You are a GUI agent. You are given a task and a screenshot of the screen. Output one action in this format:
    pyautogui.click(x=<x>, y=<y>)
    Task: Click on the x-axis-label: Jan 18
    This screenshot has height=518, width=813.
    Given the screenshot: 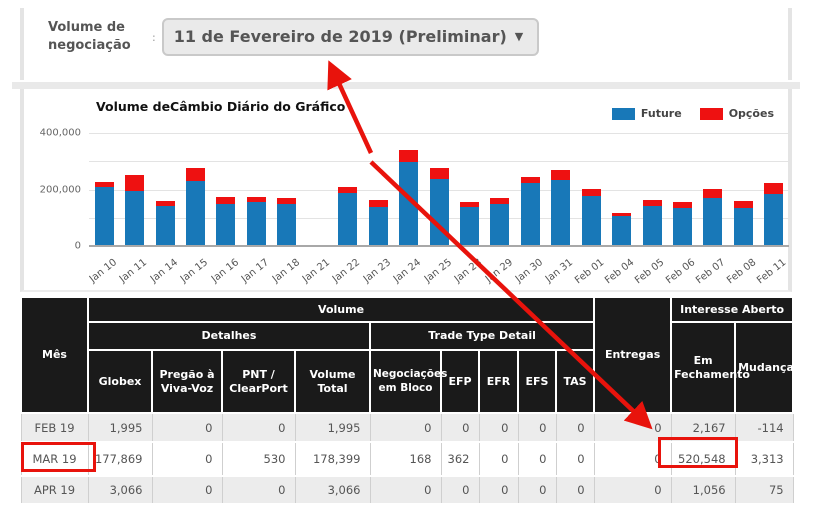 What is the action you would take?
    pyautogui.click(x=286, y=271)
    